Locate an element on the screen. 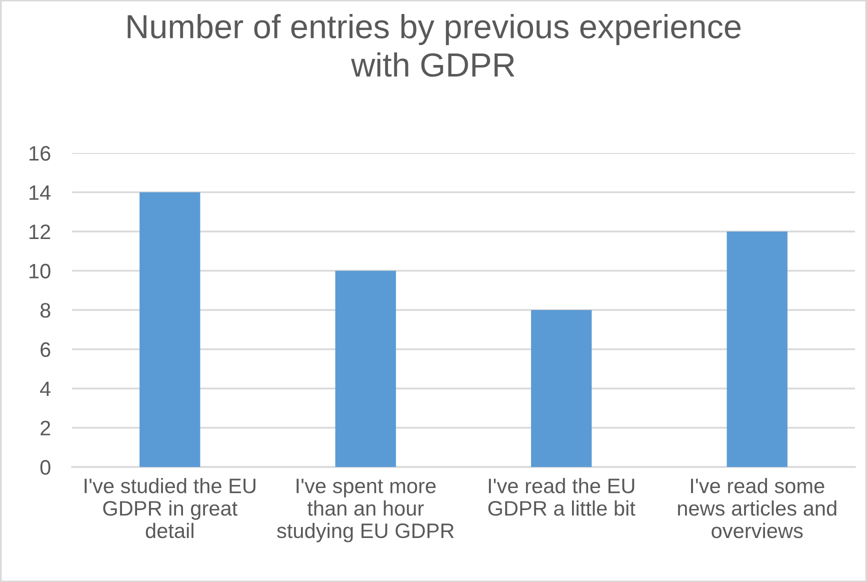  y-tick-label: 12 is located at coordinates (40, 232).